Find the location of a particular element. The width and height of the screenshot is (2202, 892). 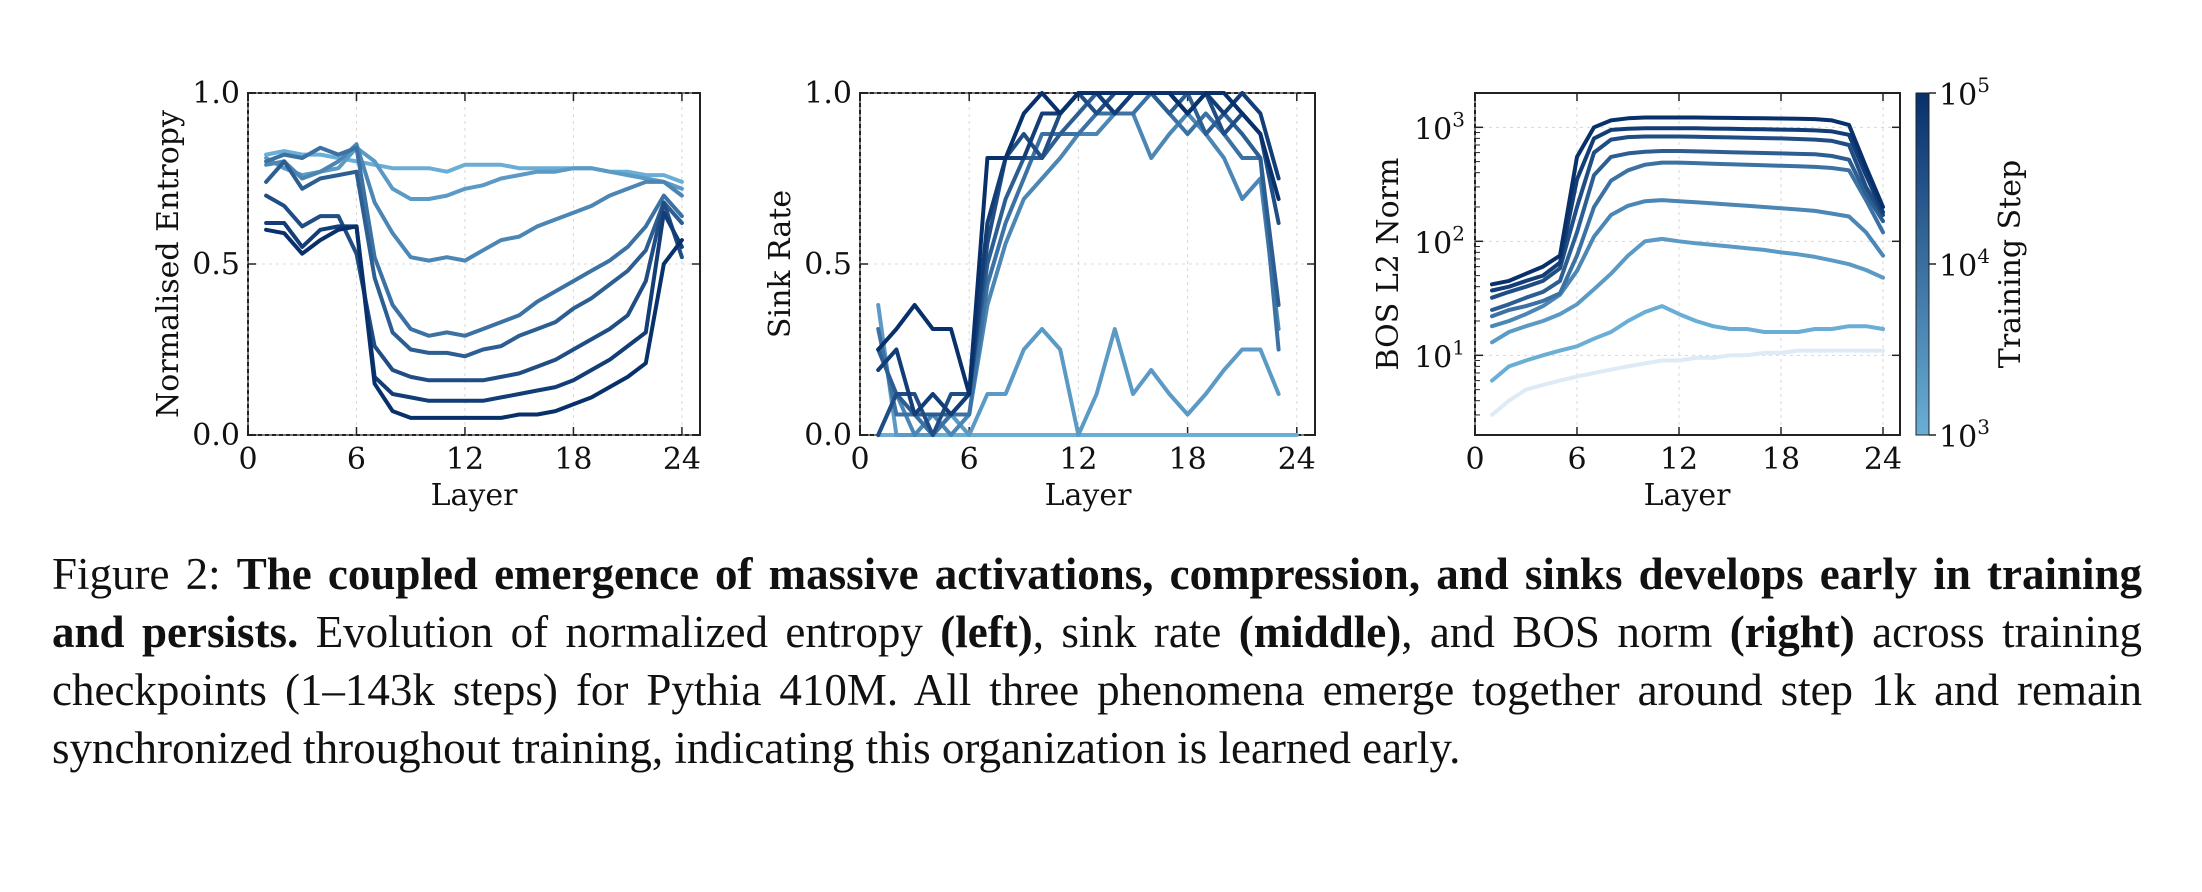

entropy-ticks: 0 6 12 18 24 0.0 0.5 1.0 is located at coordinates (446, 276).